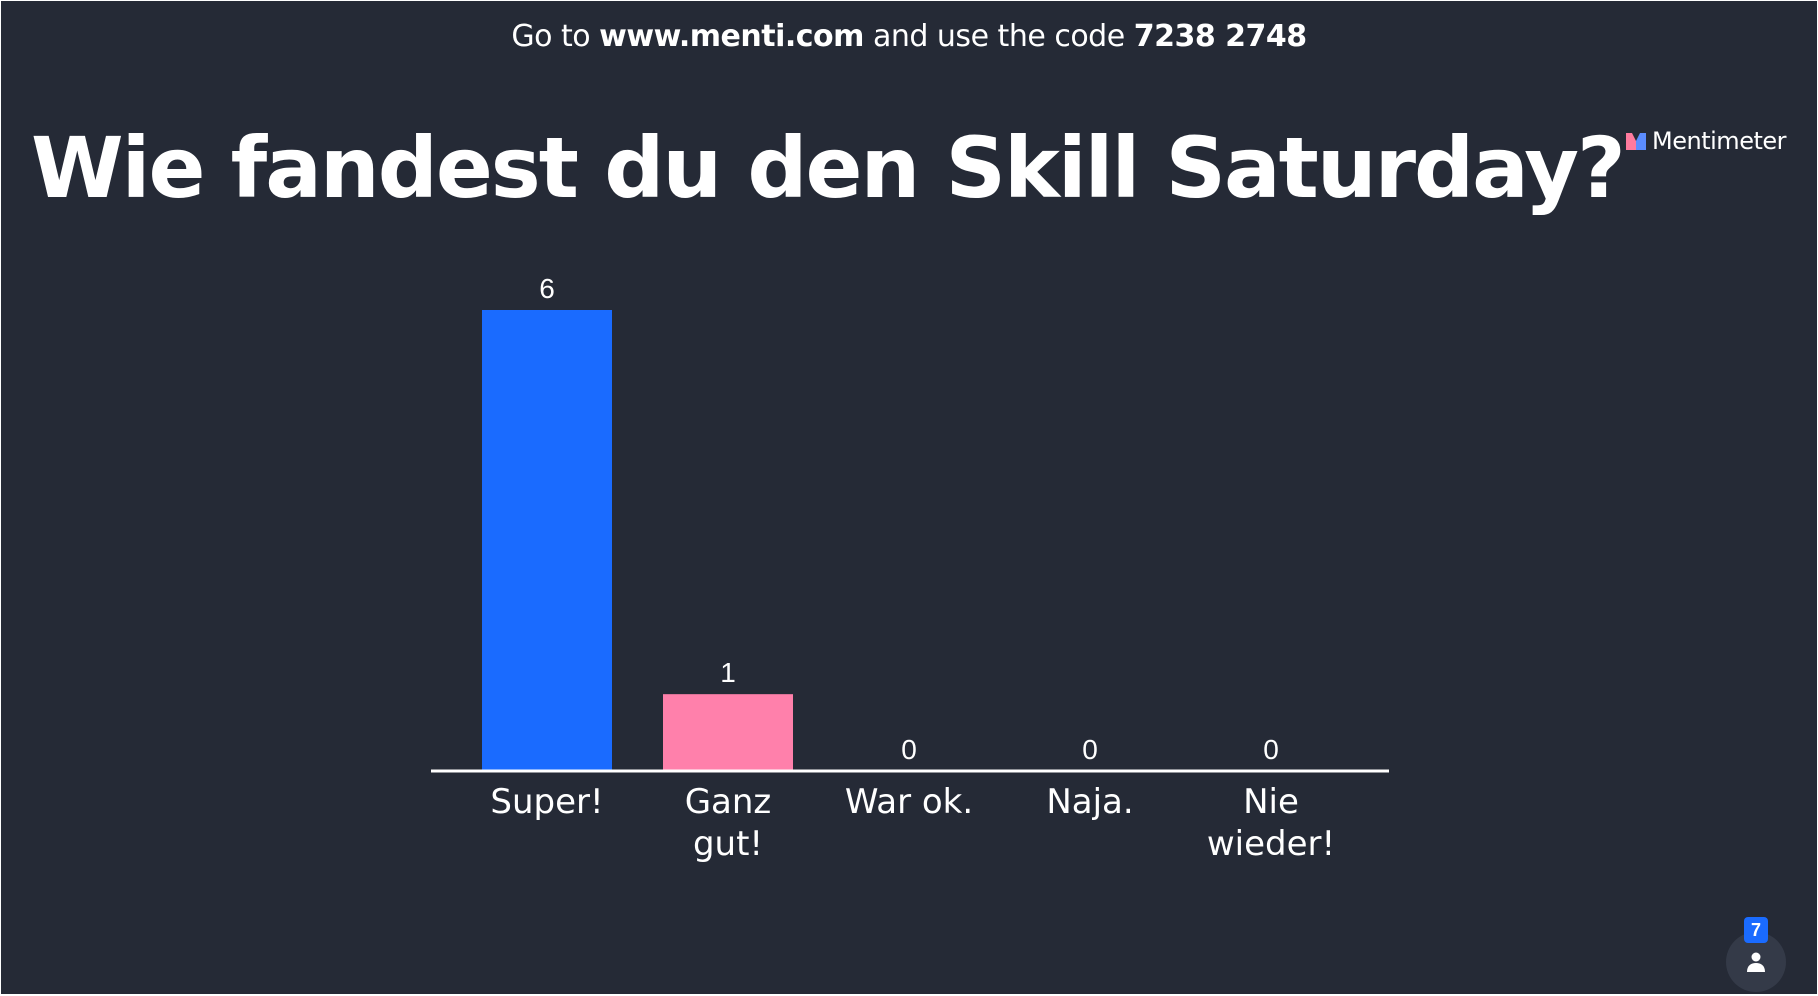  What do you see at coordinates (1090, 749) in the screenshot?
I see `bar-value-label-4: 0` at bounding box center [1090, 749].